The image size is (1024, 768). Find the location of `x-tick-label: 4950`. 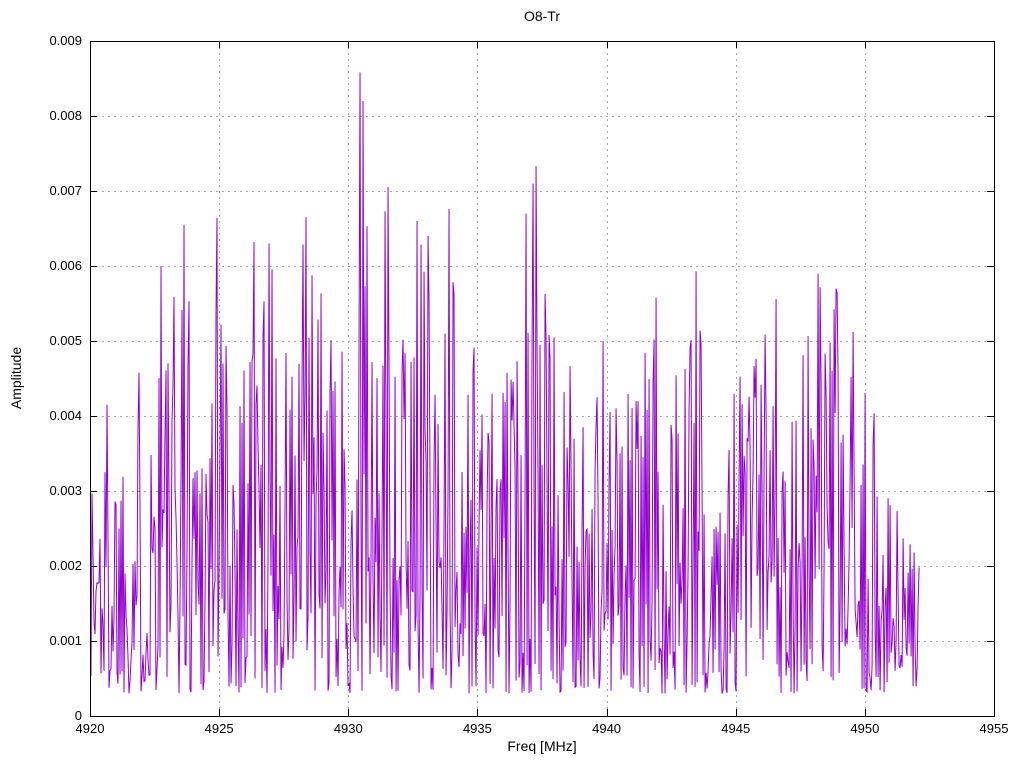

x-tick-label: 4950 is located at coordinates (864, 728).